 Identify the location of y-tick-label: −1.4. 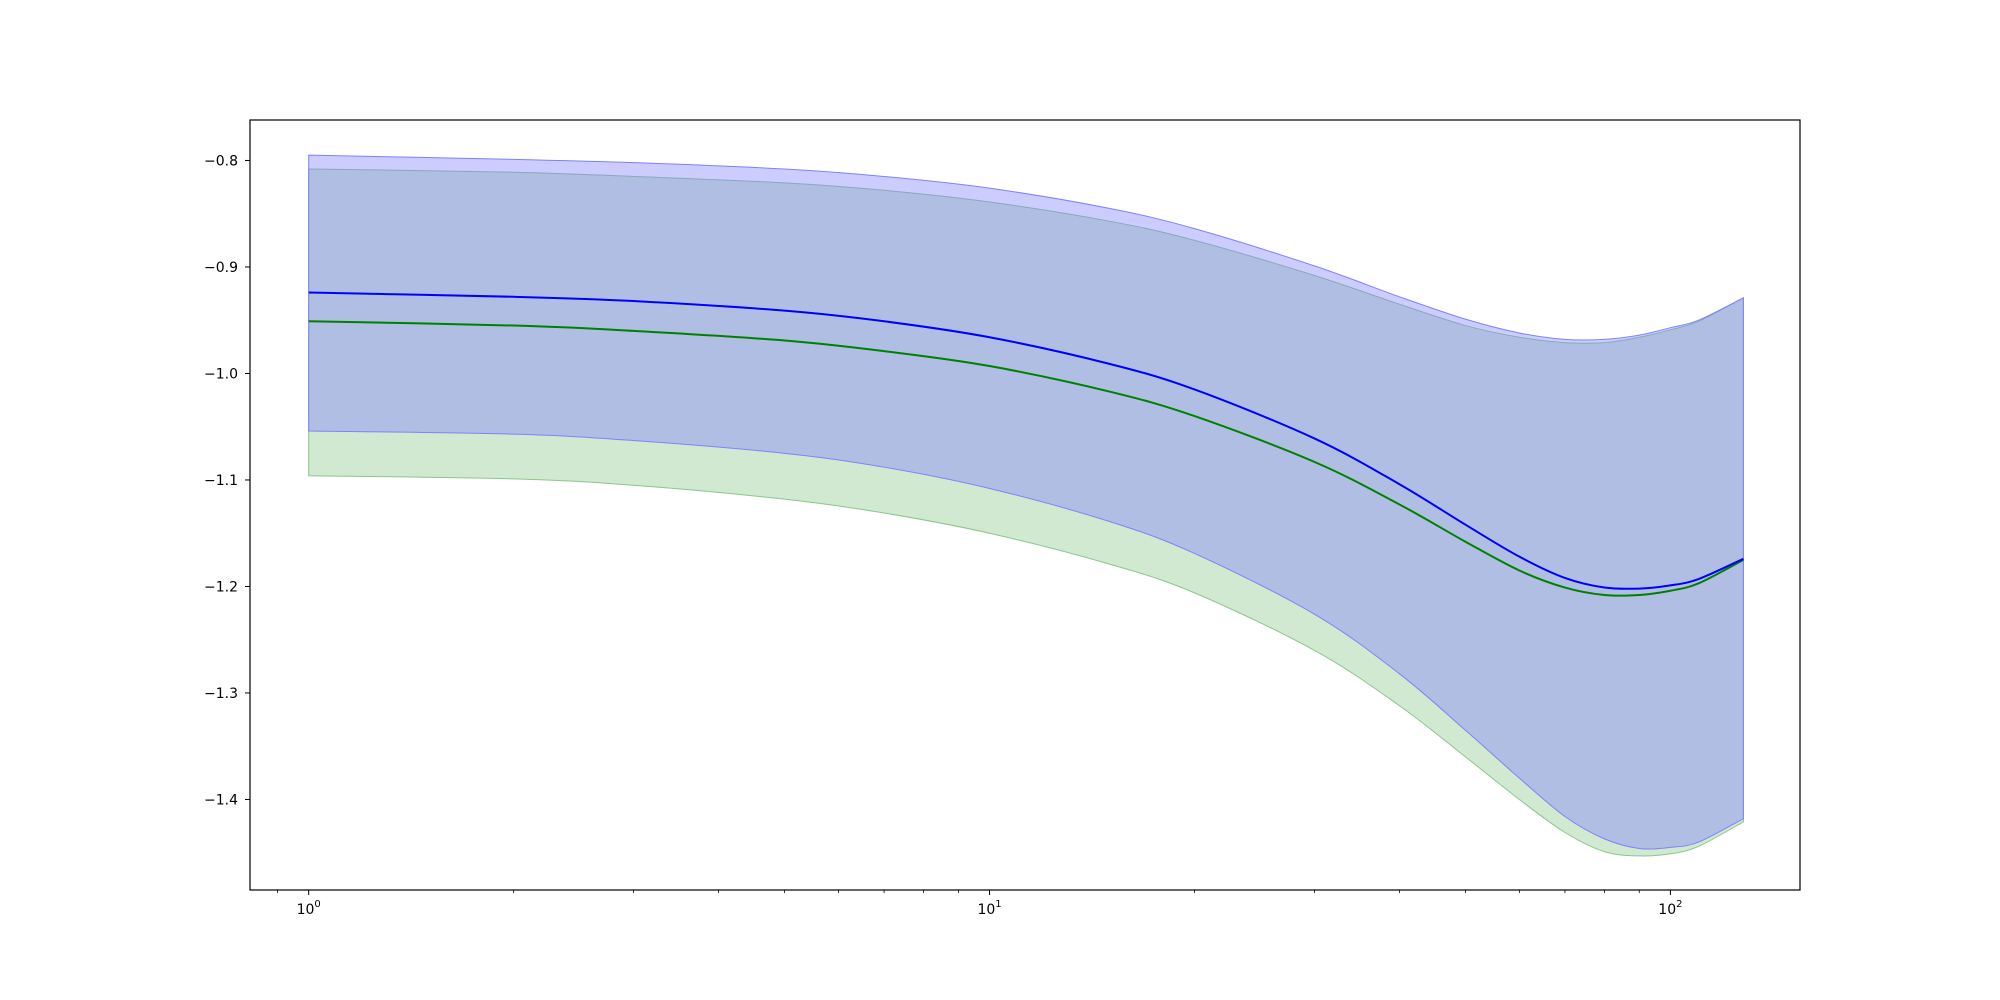
(221, 800).